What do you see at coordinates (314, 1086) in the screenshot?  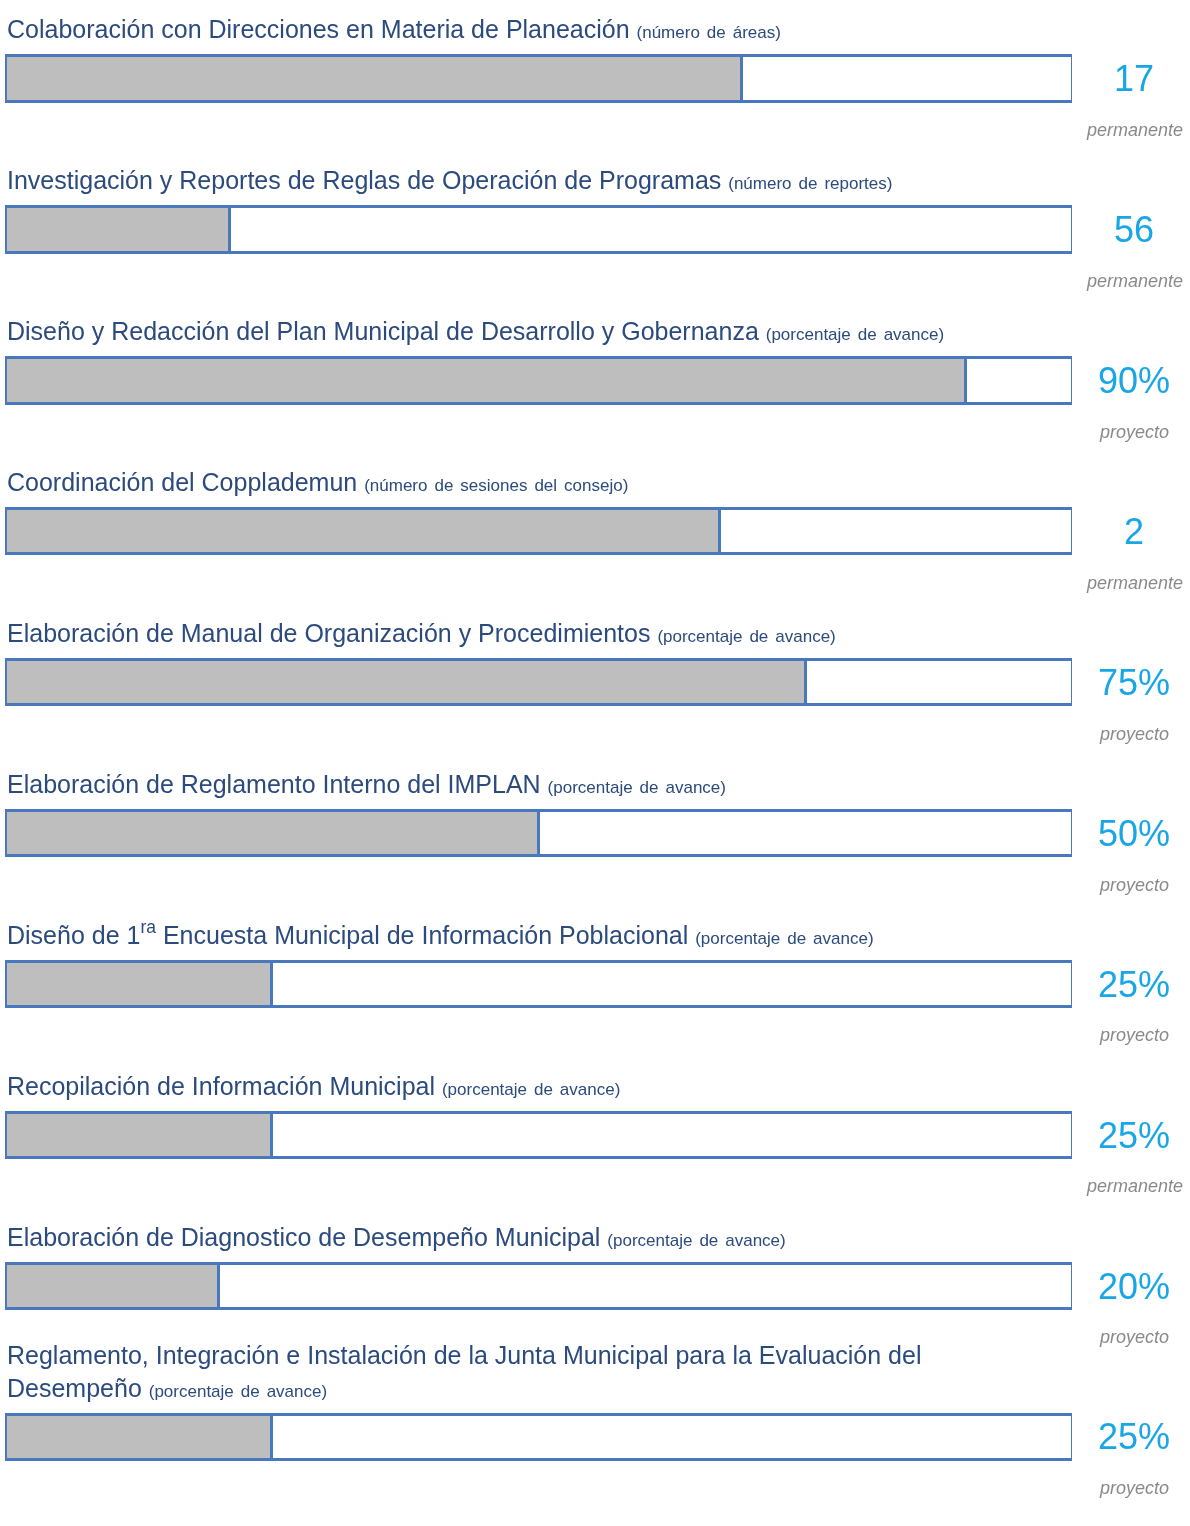 I see `y-tick-label: Recopilación de Información Municipal (porcentaje de avance)` at bounding box center [314, 1086].